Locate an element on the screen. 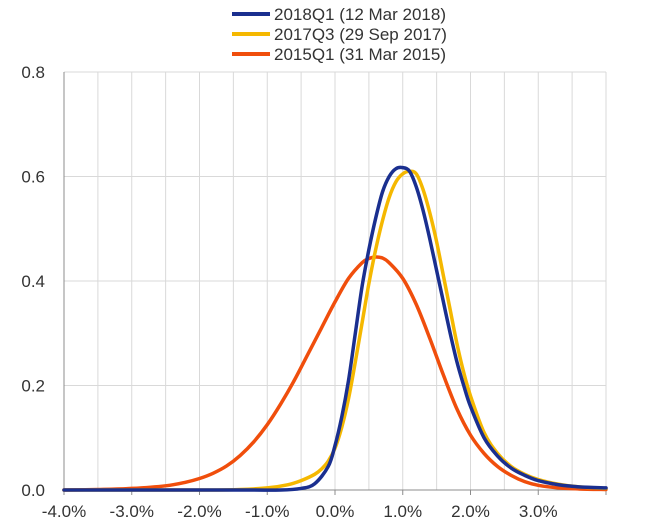 The width and height of the screenshot is (660, 529). legend-item: 2018Q1 (12 Mar 2018) is located at coordinates (339, 14).